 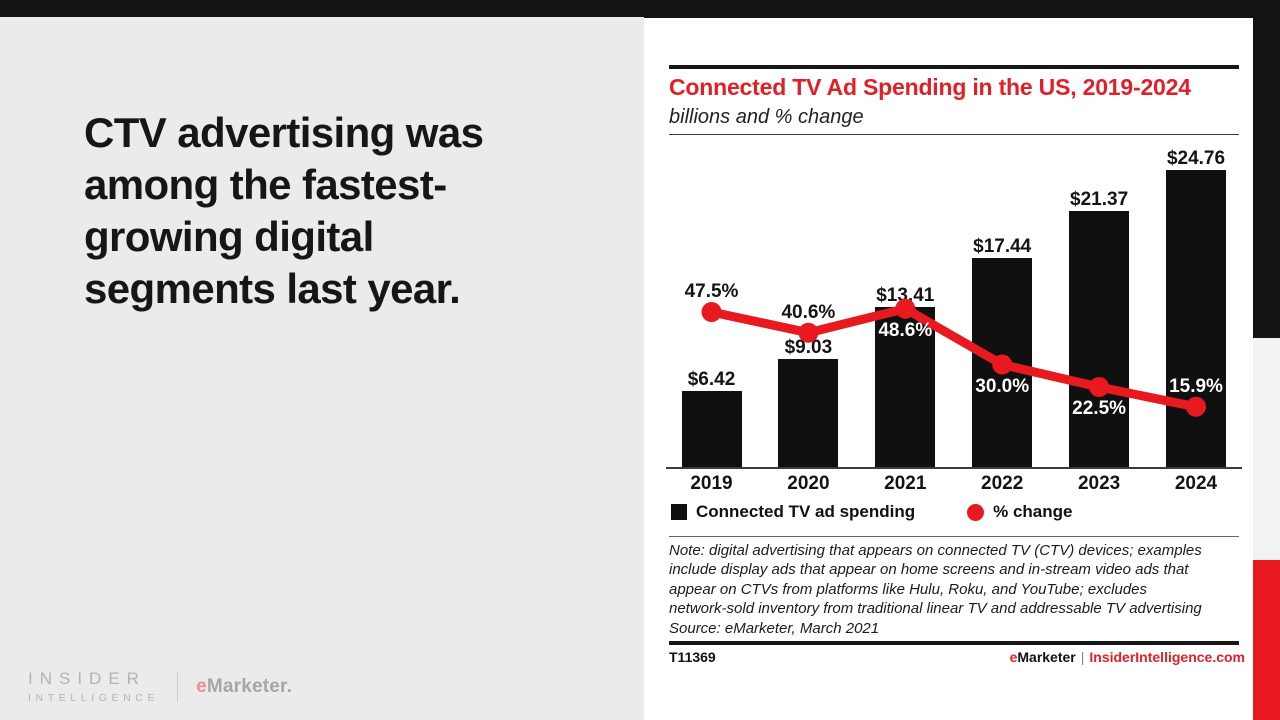 What do you see at coordinates (640, 8) in the screenshot?
I see `top-black-bar` at bounding box center [640, 8].